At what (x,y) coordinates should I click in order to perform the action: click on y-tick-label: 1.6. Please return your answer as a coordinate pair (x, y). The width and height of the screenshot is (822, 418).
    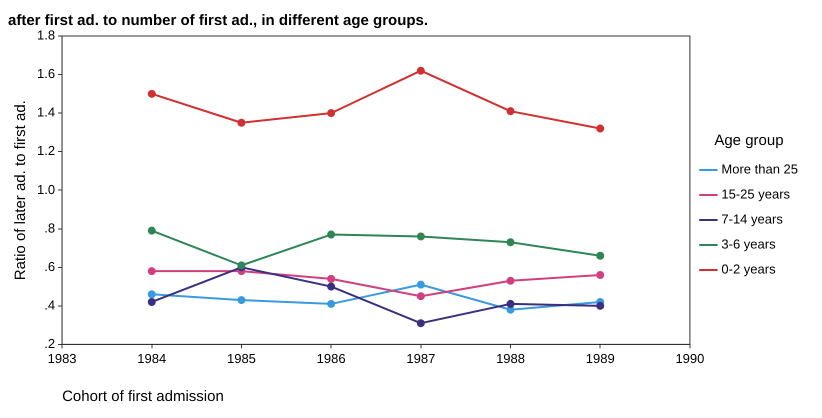
    Looking at the image, I should click on (46, 74).